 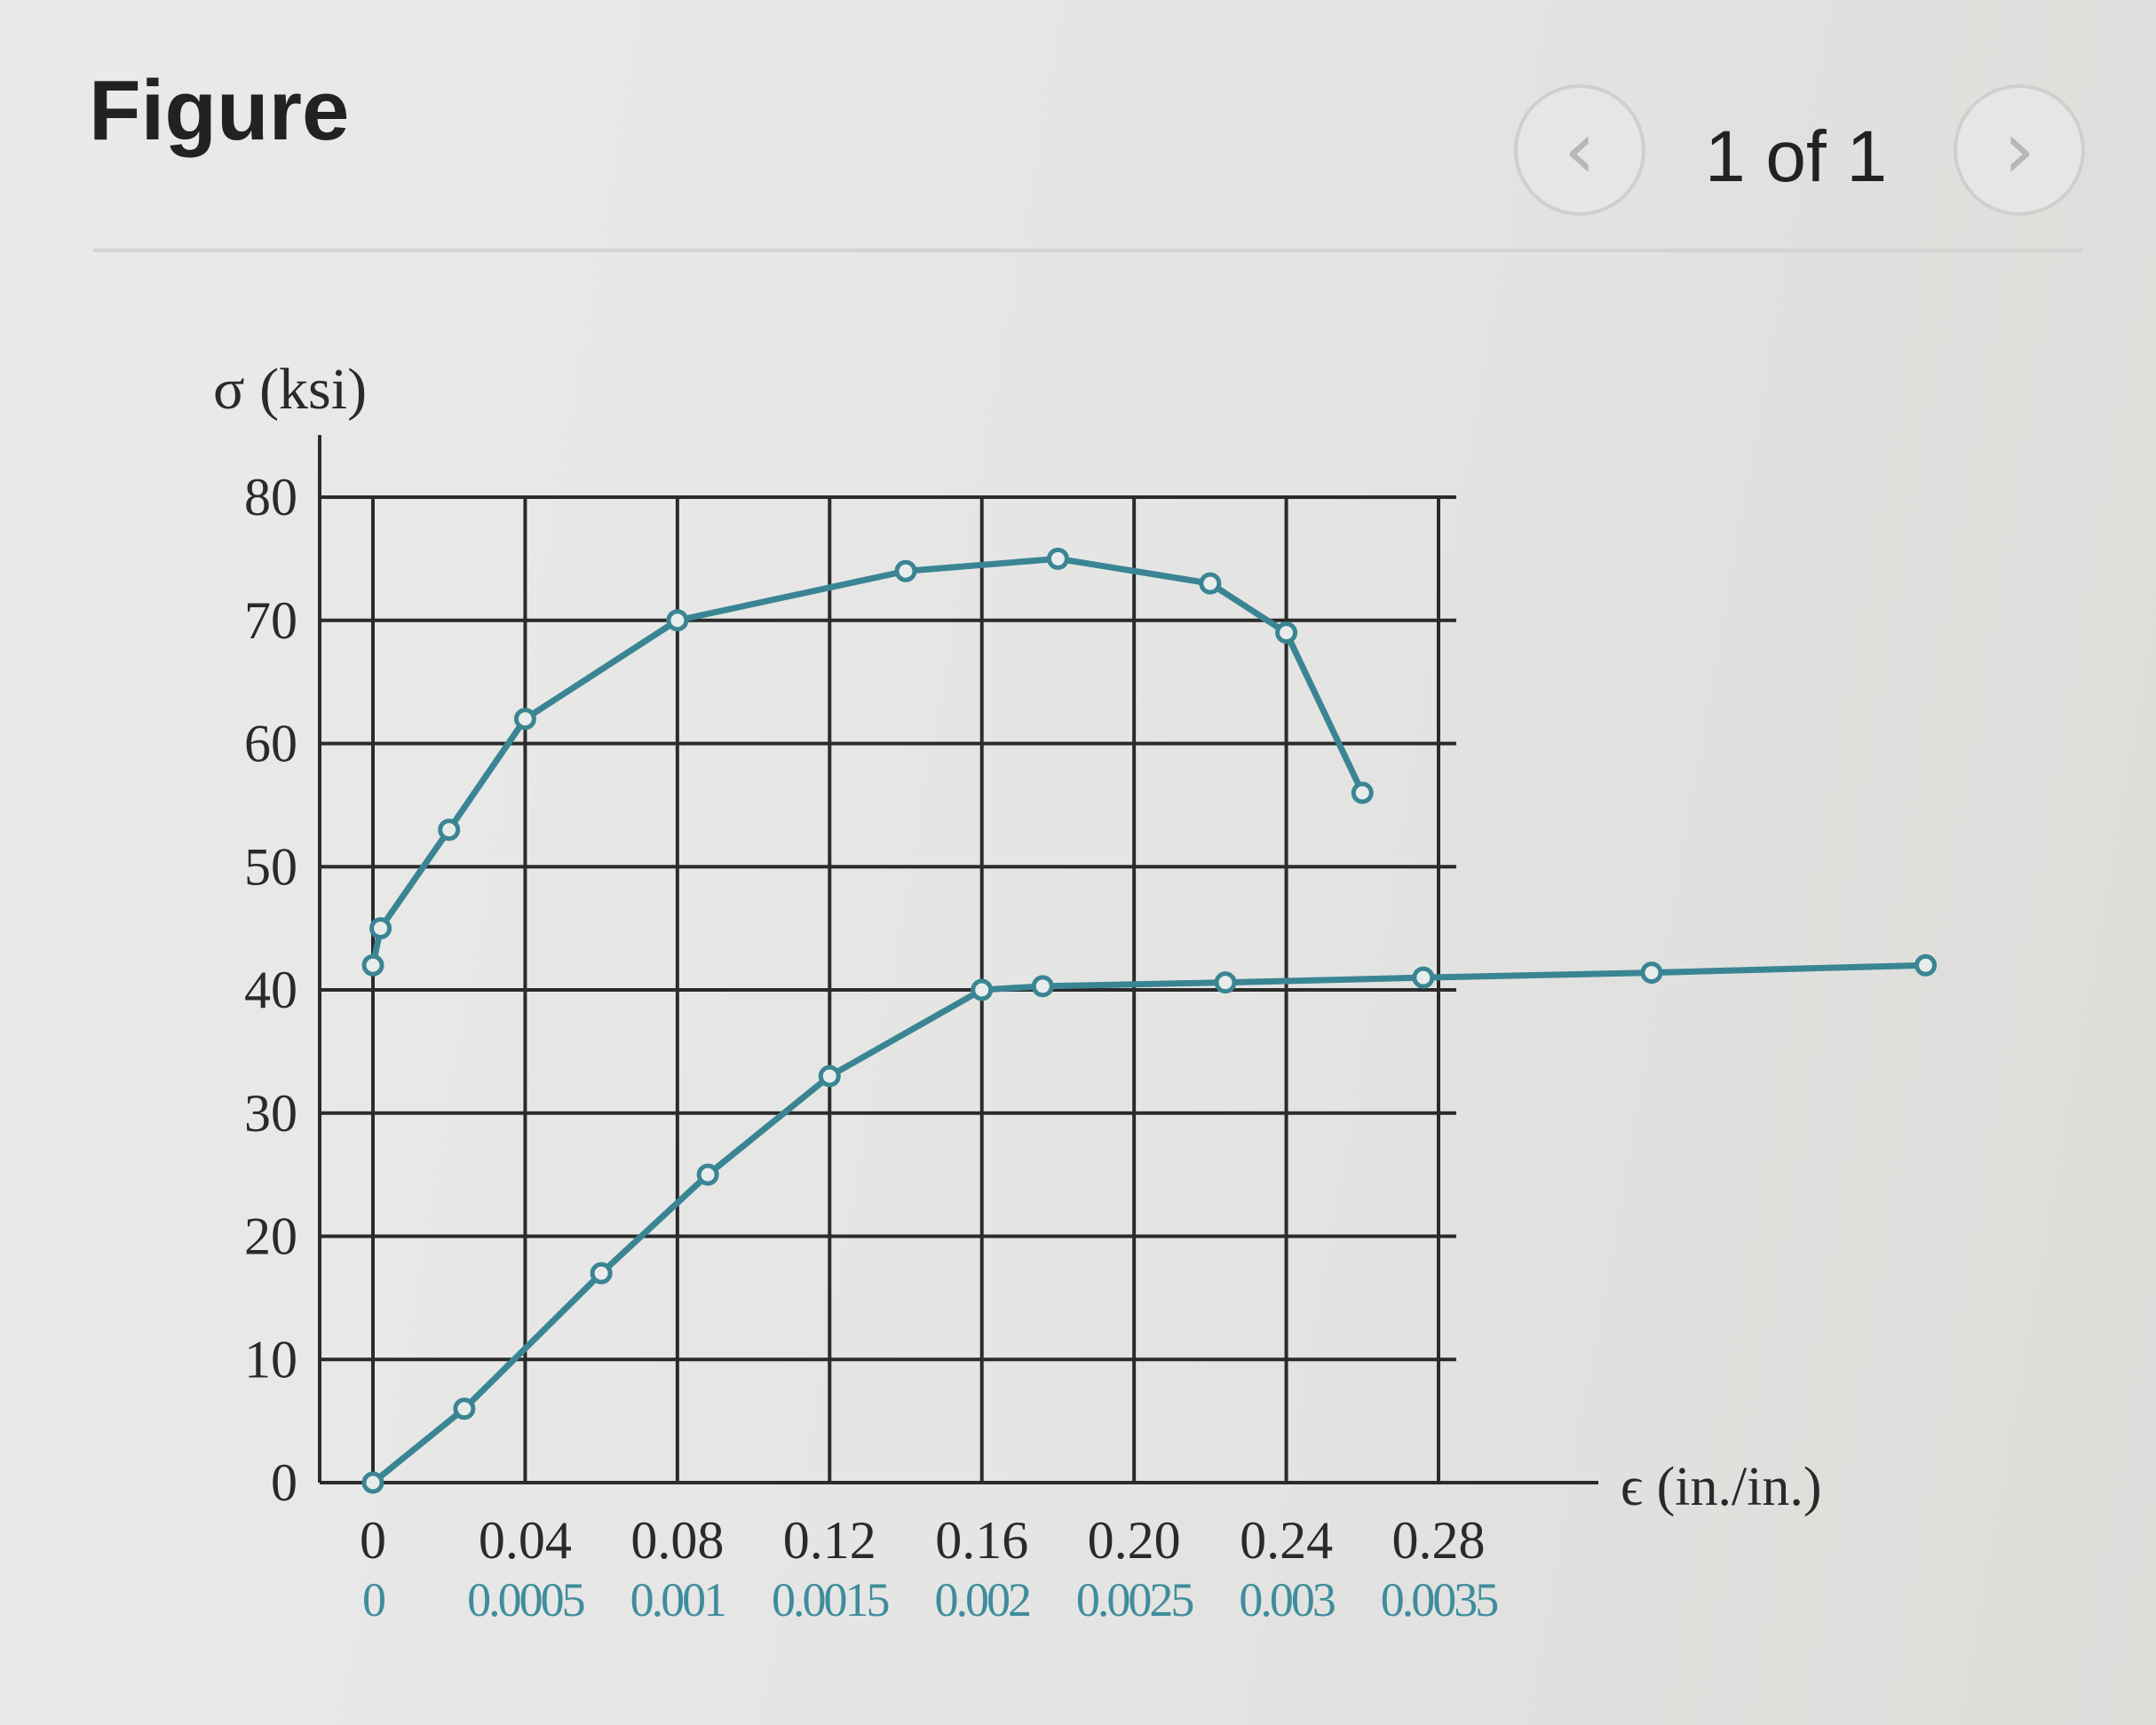 I want to click on chevron-left-icon: ‹, so click(x=1580, y=150).